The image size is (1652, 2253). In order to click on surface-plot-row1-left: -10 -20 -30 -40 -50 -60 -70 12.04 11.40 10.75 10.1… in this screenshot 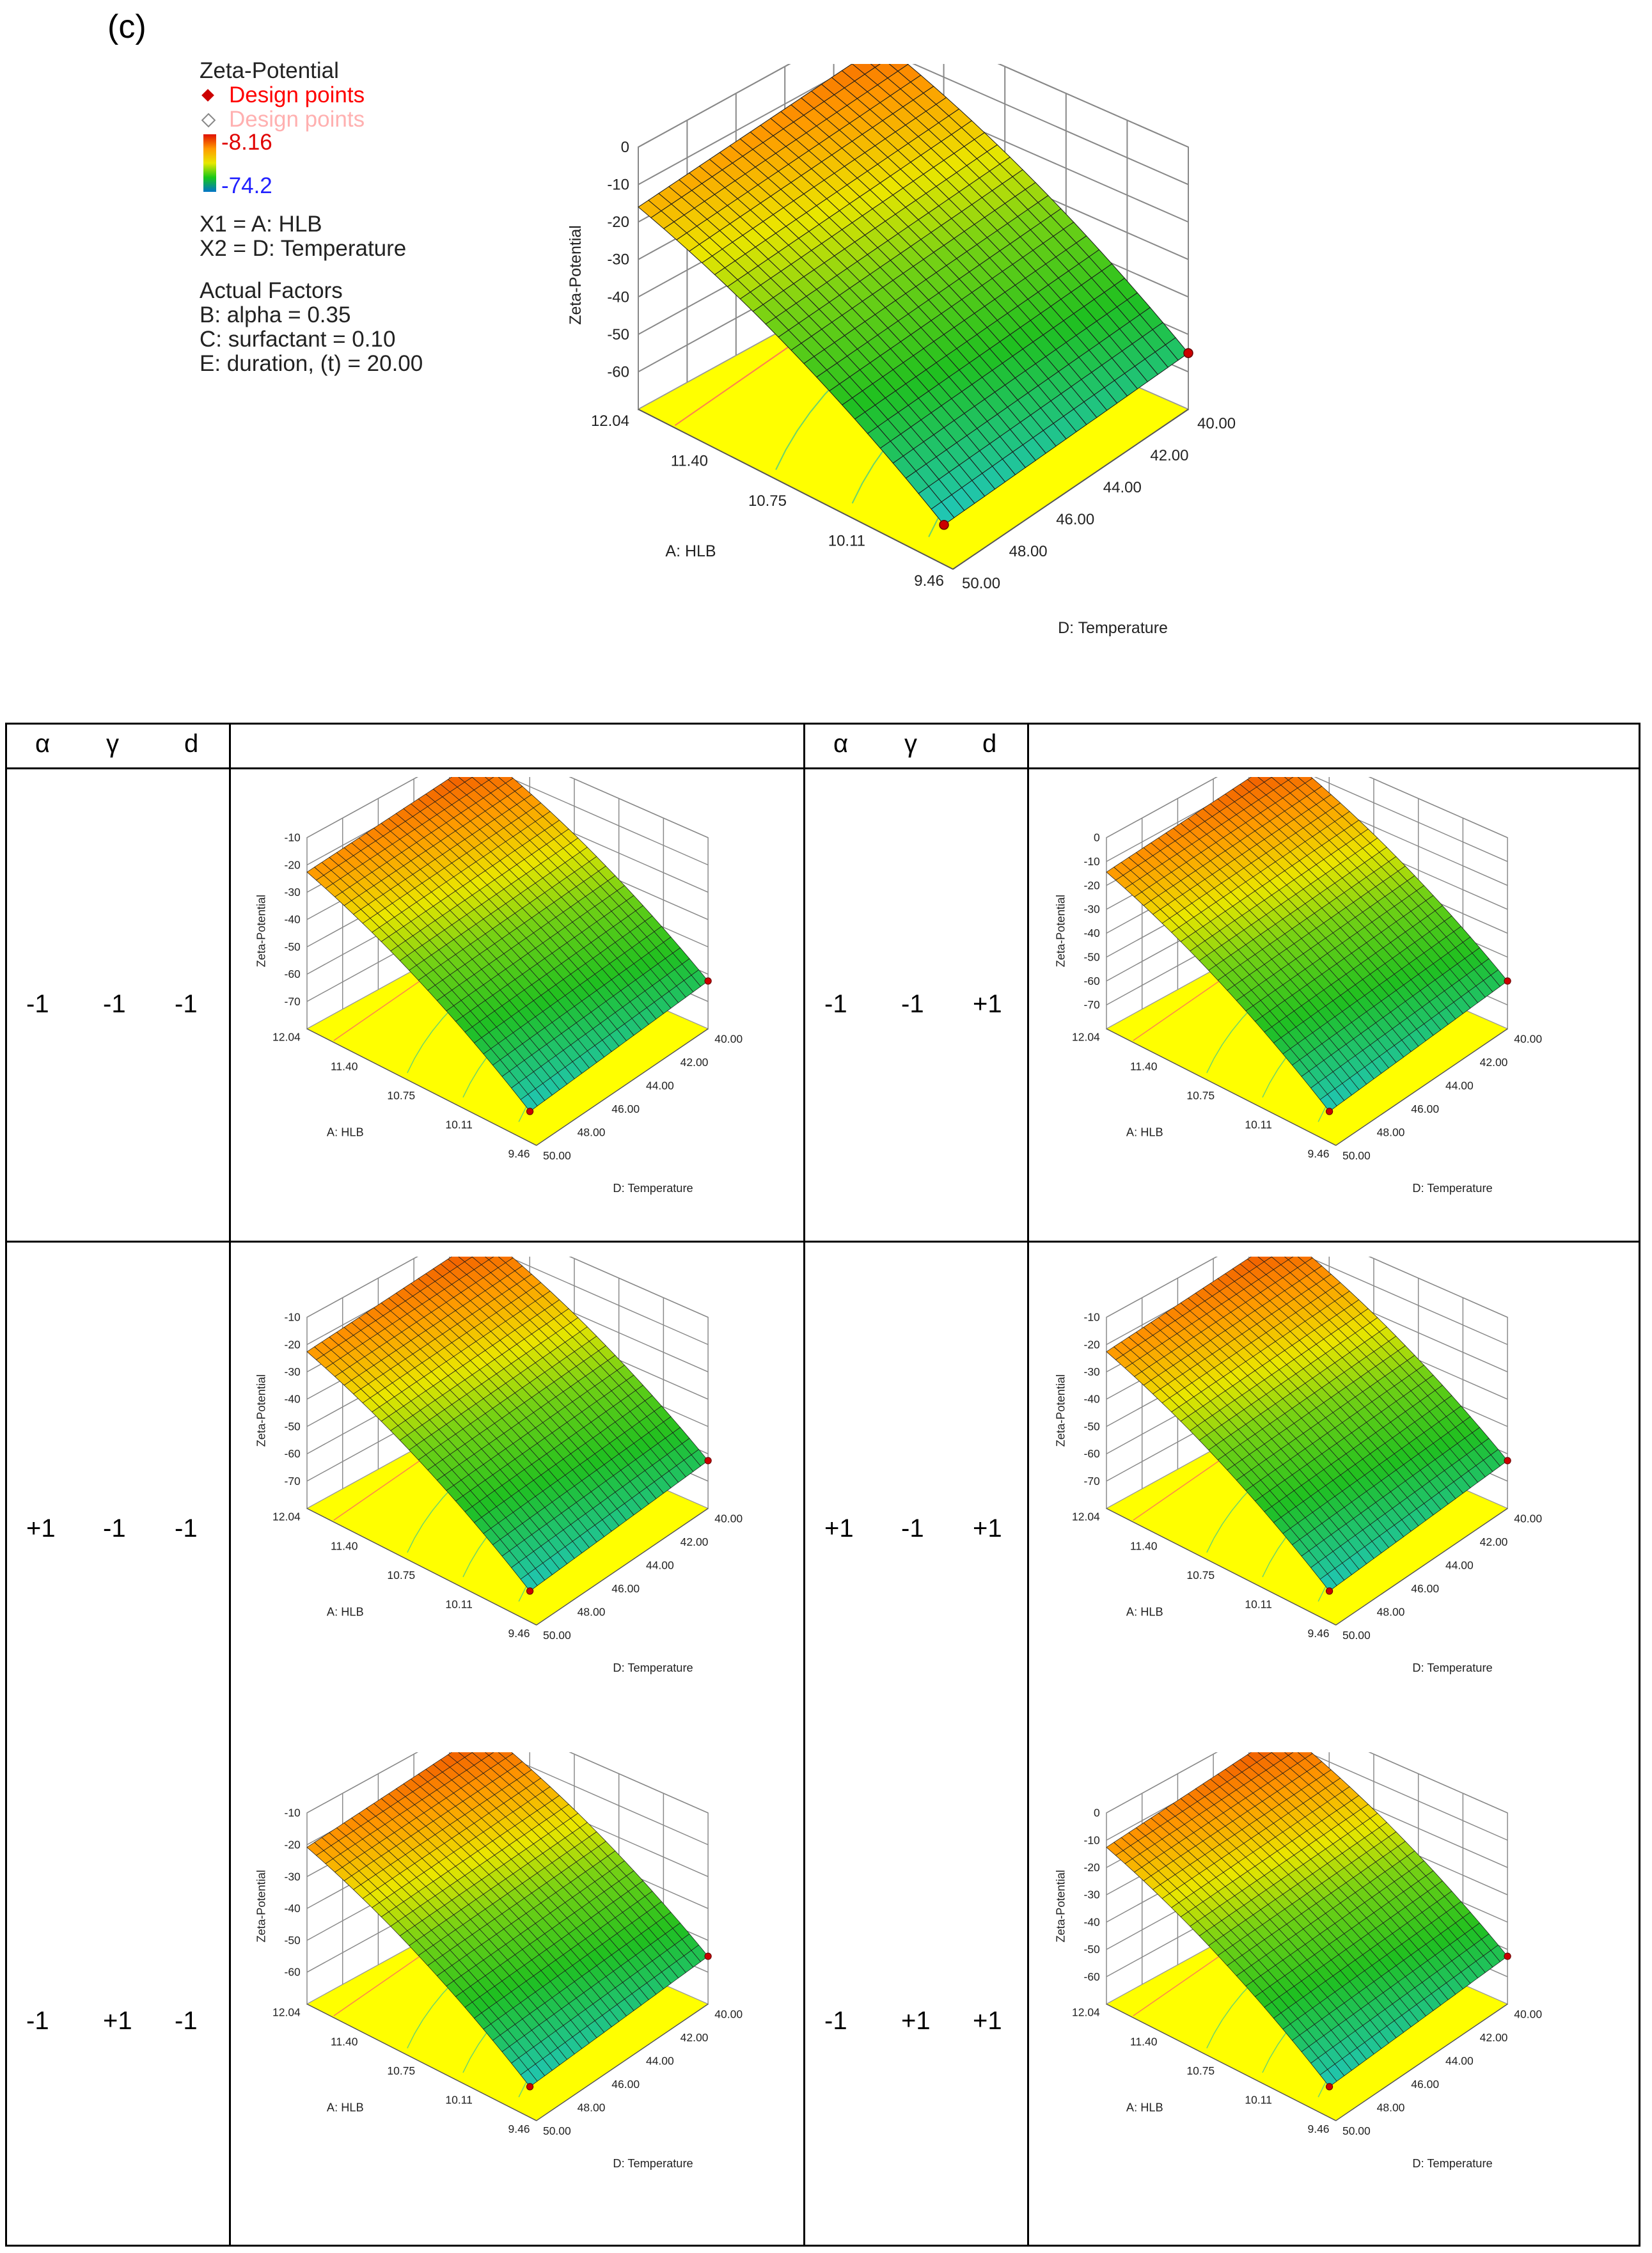, I will do `click(499, 986)`.